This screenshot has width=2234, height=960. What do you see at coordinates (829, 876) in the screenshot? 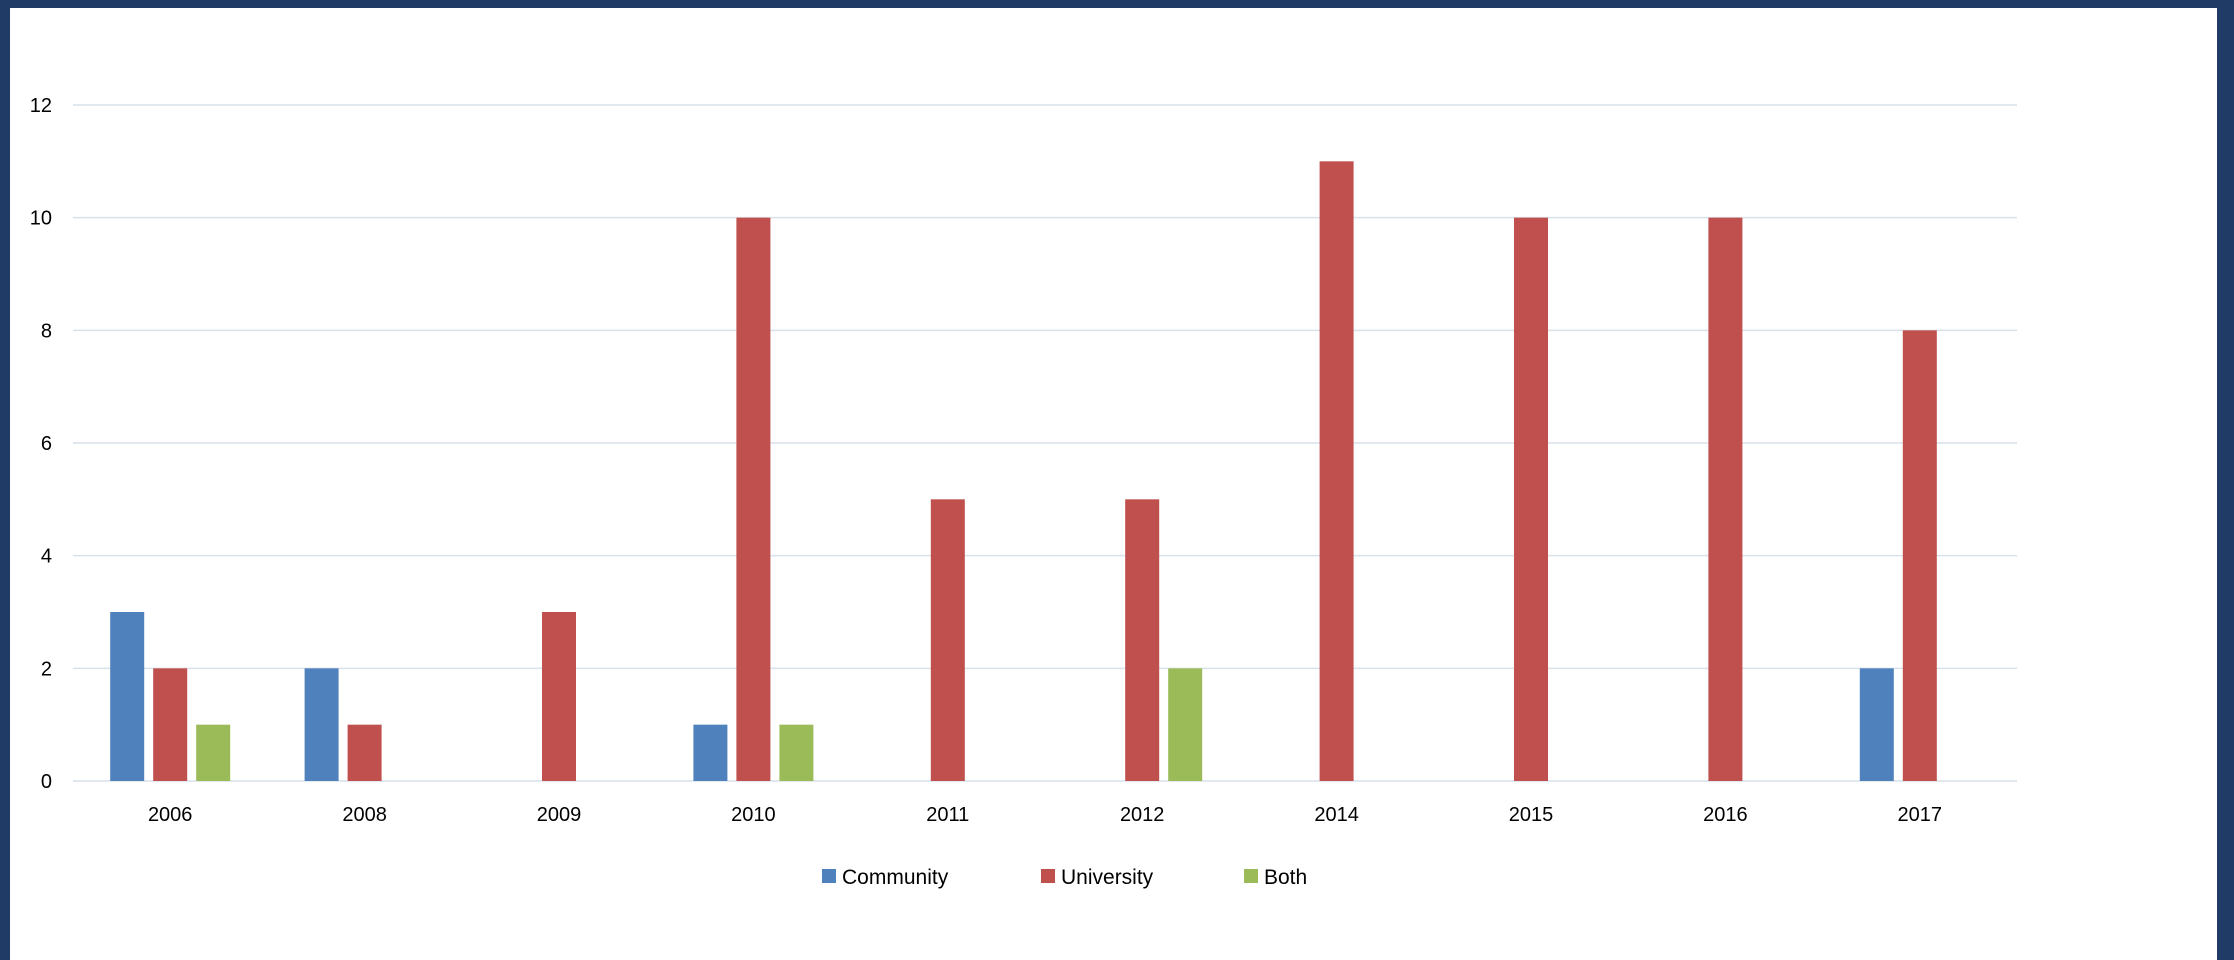
I see `legend-swatch-community` at bounding box center [829, 876].